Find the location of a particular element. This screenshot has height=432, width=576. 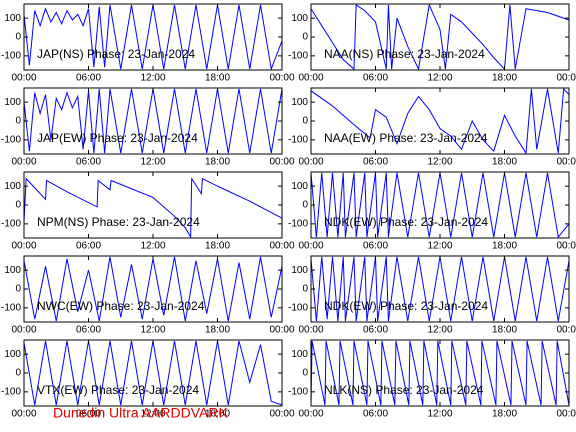

panel-annotation: NLK(NS) Phase: 23-Jan-2024 is located at coordinates (404, 390).